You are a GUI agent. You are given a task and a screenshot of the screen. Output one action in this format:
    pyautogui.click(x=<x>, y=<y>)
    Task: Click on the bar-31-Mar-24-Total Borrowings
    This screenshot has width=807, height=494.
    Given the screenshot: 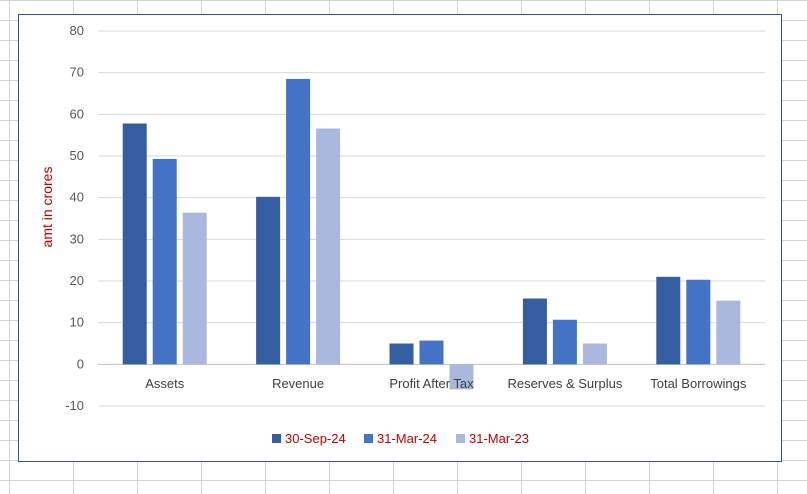 What is the action you would take?
    pyautogui.click(x=698, y=322)
    